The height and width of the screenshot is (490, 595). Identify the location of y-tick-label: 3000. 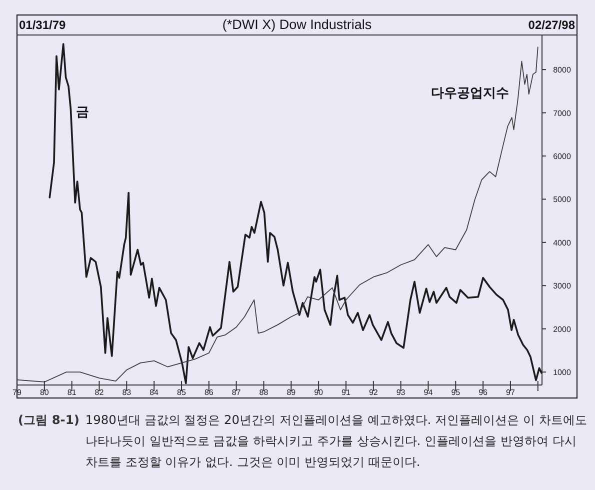
(562, 286).